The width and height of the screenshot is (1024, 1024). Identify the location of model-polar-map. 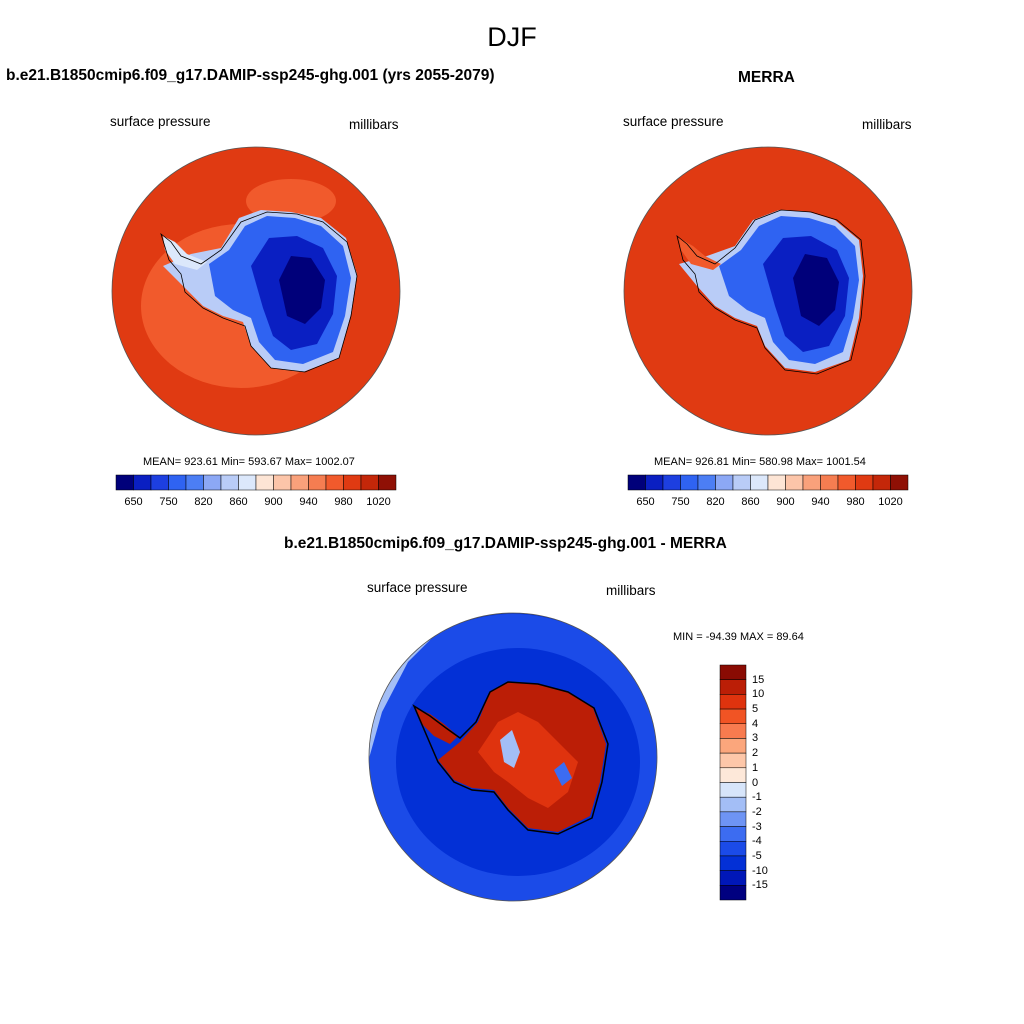
(256, 291).